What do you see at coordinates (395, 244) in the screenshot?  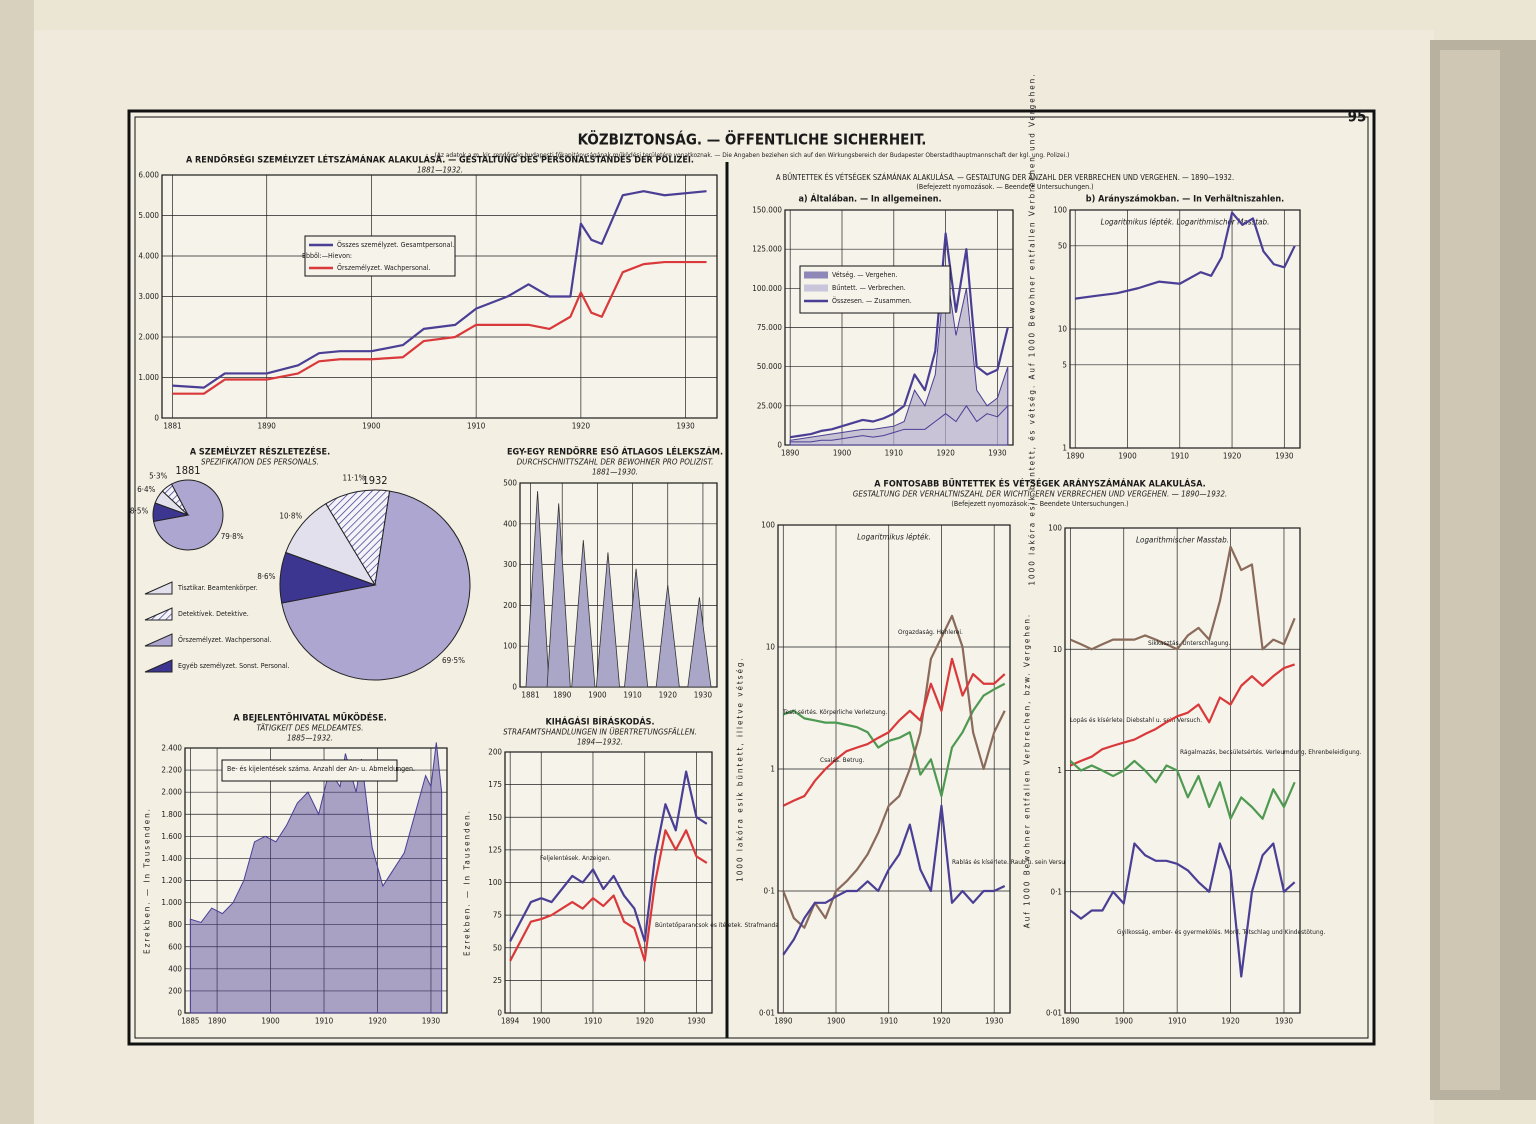 I see `legend-label: Összes személyzet. Gesamtpersonal.` at bounding box center [395, 244].